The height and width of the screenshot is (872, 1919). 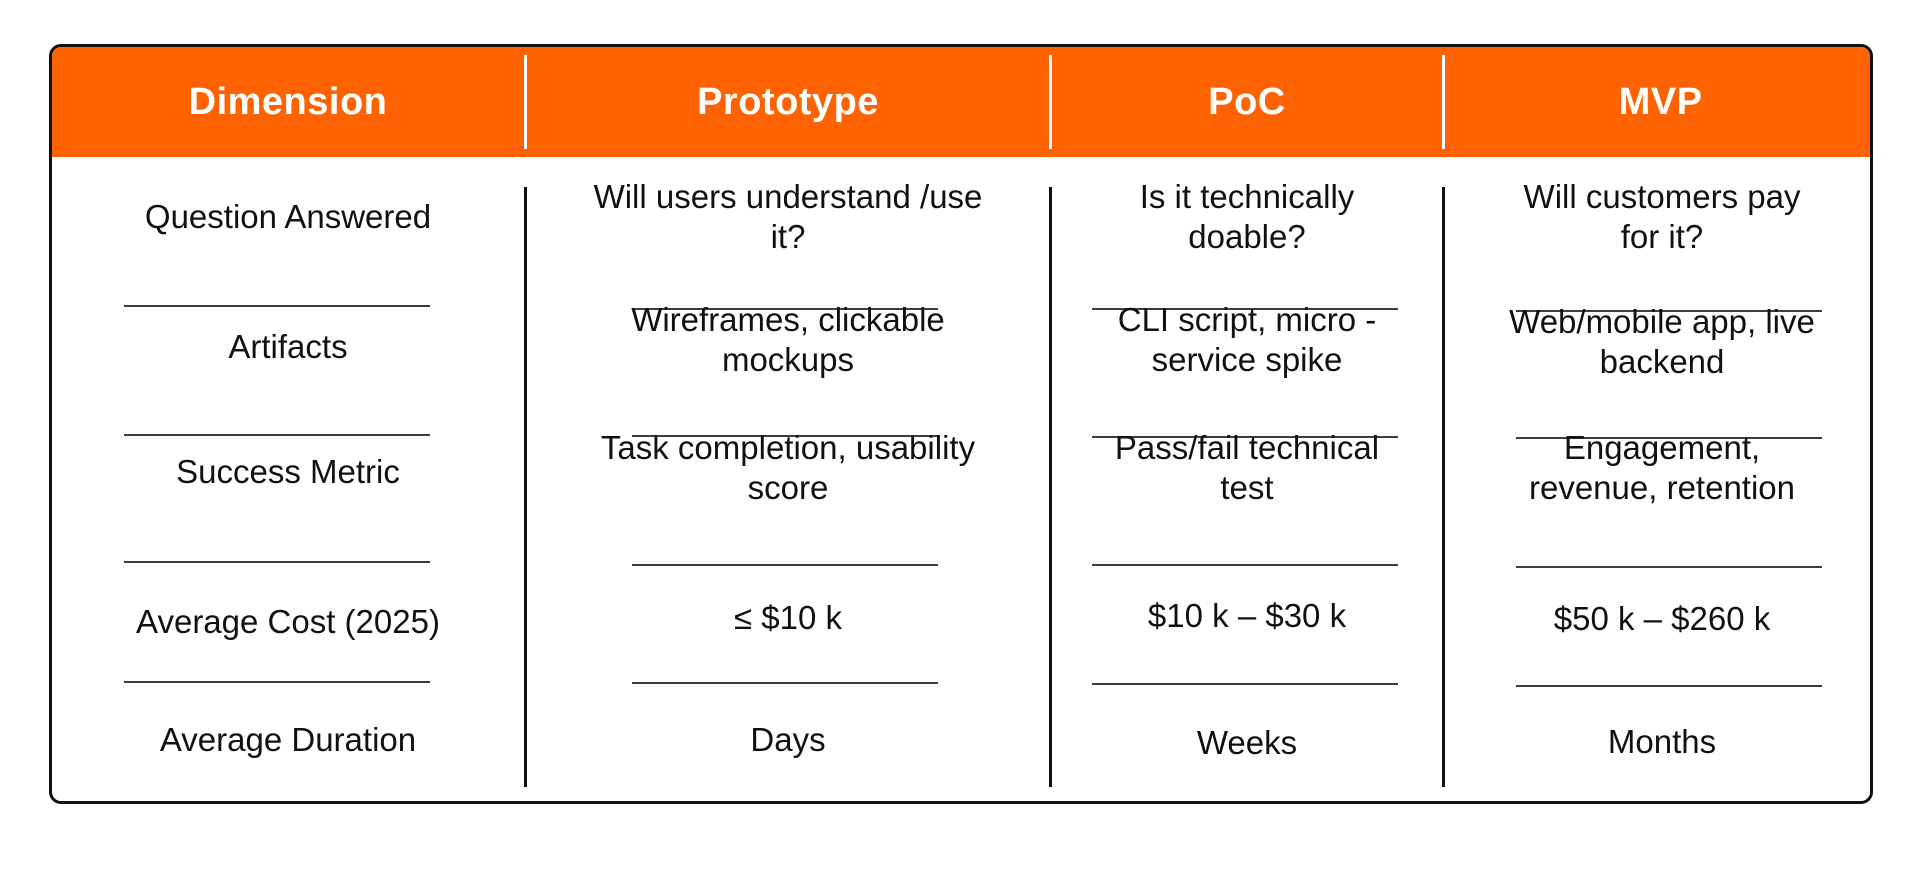 I want to click on cell-mvp: $50 k – $260 k, so click(x=1662, y=618).